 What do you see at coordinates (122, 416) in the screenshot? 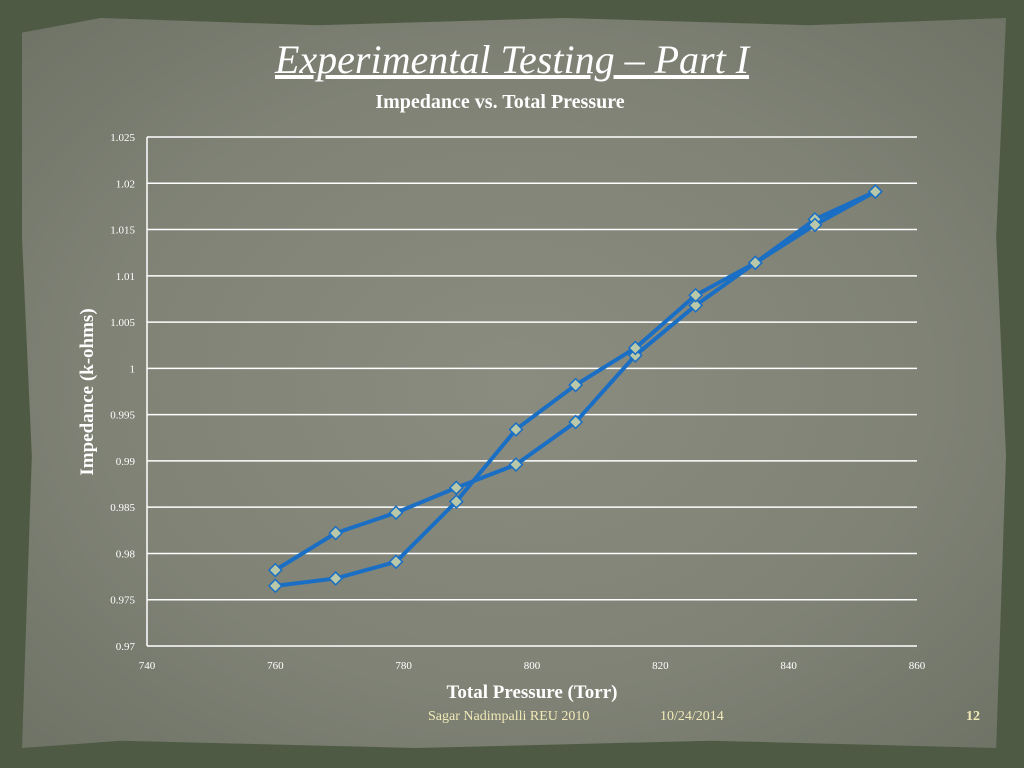
I see `y-tick-label: 0.995` at bounding box center [122, 416].